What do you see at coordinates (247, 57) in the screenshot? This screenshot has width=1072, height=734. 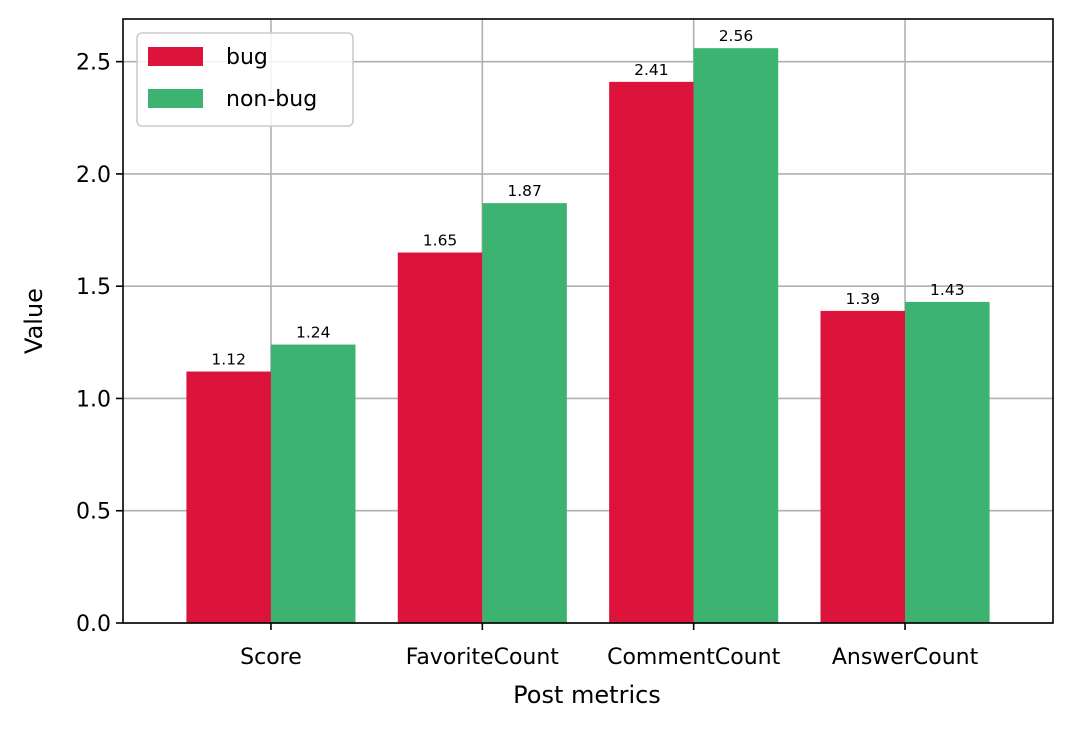 I see `legend-label-bug: bug` at bounding box center [247, 57].